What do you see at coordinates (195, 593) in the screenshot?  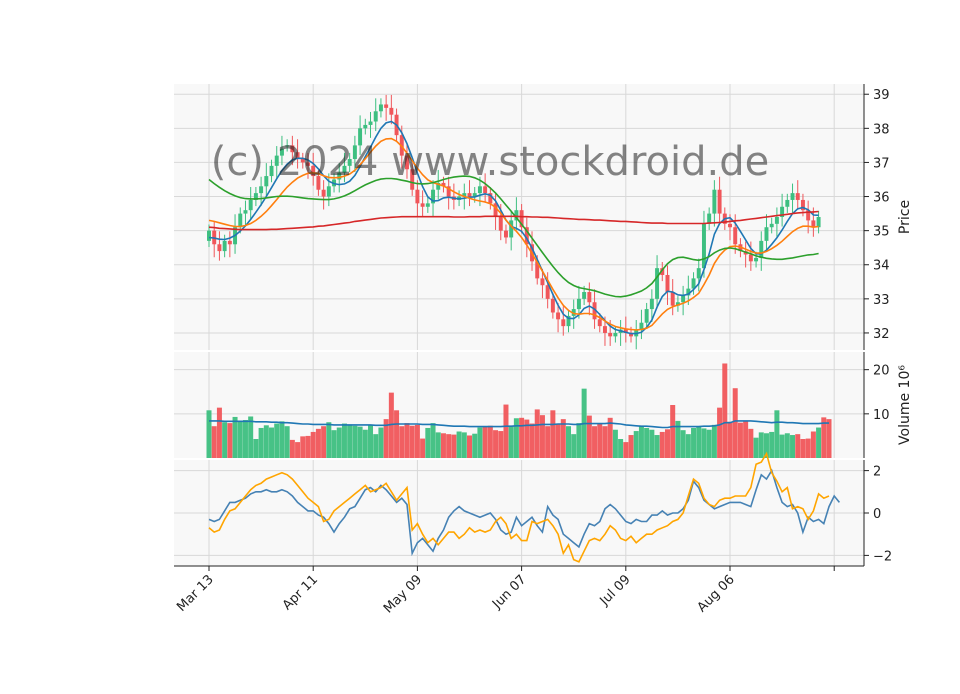 I see `x-tick-label: Mar 13` at bounding box center [195, 593].